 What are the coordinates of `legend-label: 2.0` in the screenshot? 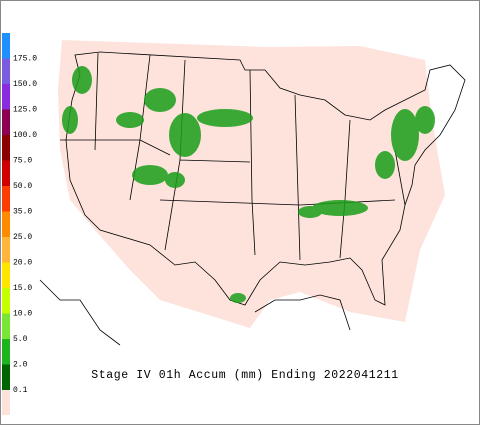 It's located at (20, 365).